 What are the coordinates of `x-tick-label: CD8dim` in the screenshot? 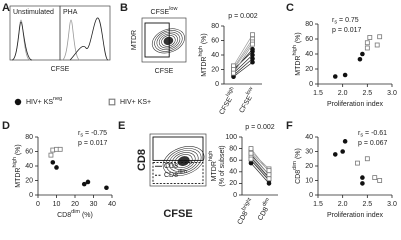 It's located at (265, 209).